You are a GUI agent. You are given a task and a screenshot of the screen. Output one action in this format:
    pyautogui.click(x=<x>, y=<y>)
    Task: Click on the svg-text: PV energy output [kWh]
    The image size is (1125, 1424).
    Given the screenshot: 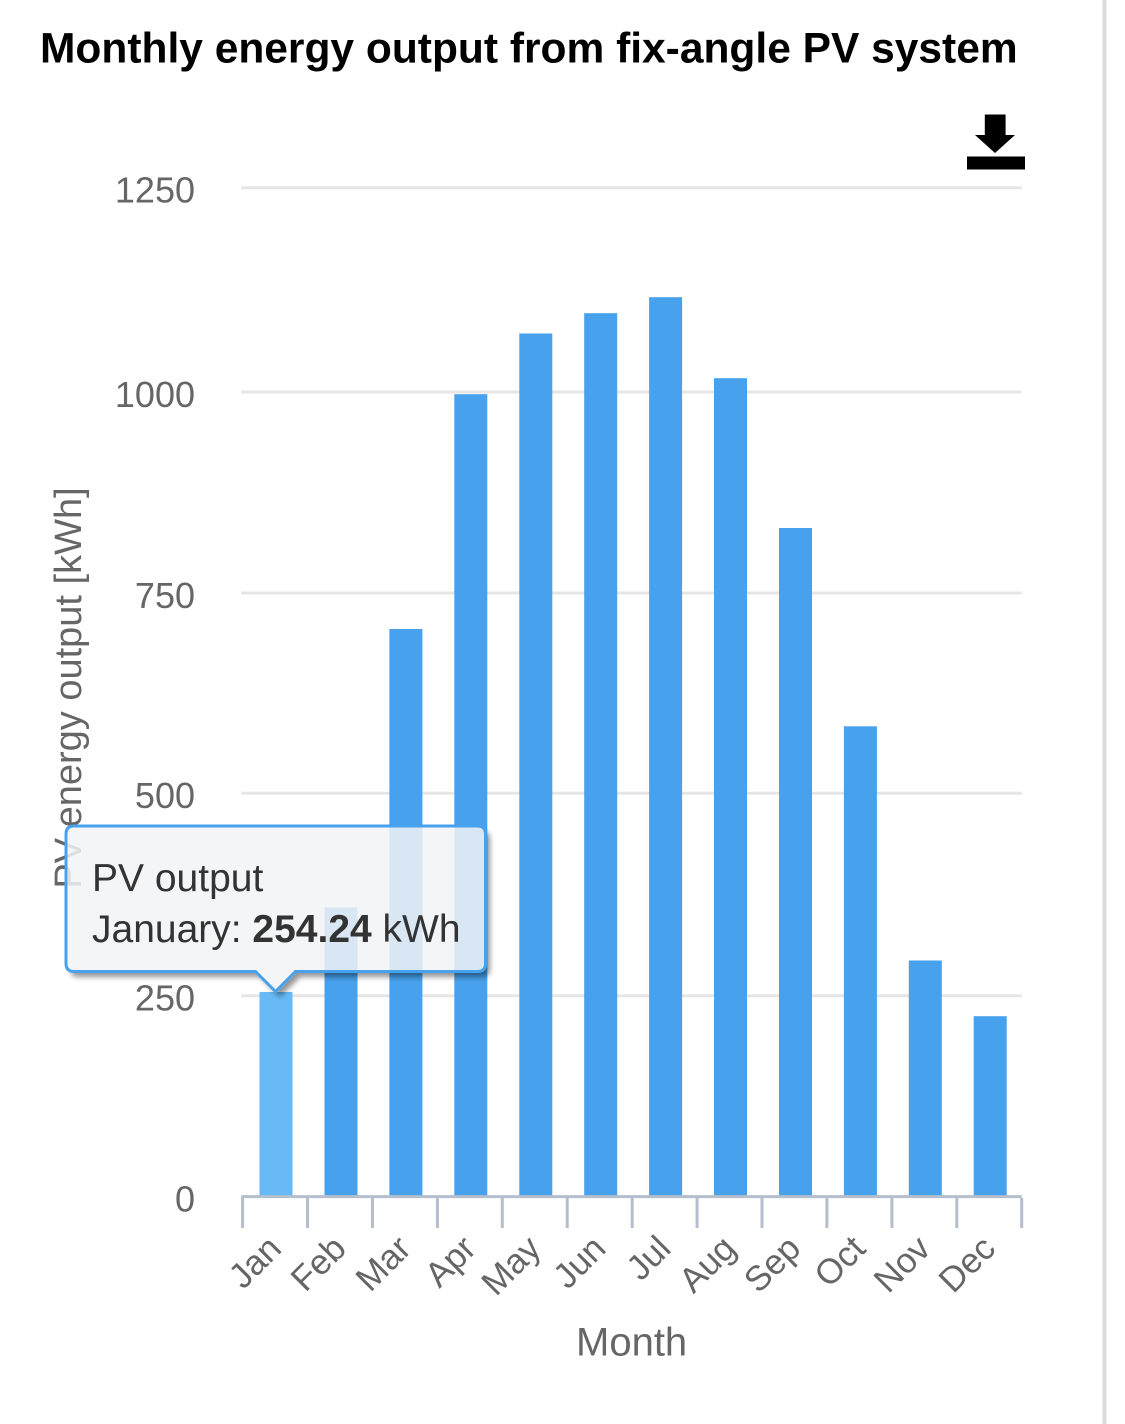 What is the action you would take?
    pyautogui.click(x=69, y=687)
    